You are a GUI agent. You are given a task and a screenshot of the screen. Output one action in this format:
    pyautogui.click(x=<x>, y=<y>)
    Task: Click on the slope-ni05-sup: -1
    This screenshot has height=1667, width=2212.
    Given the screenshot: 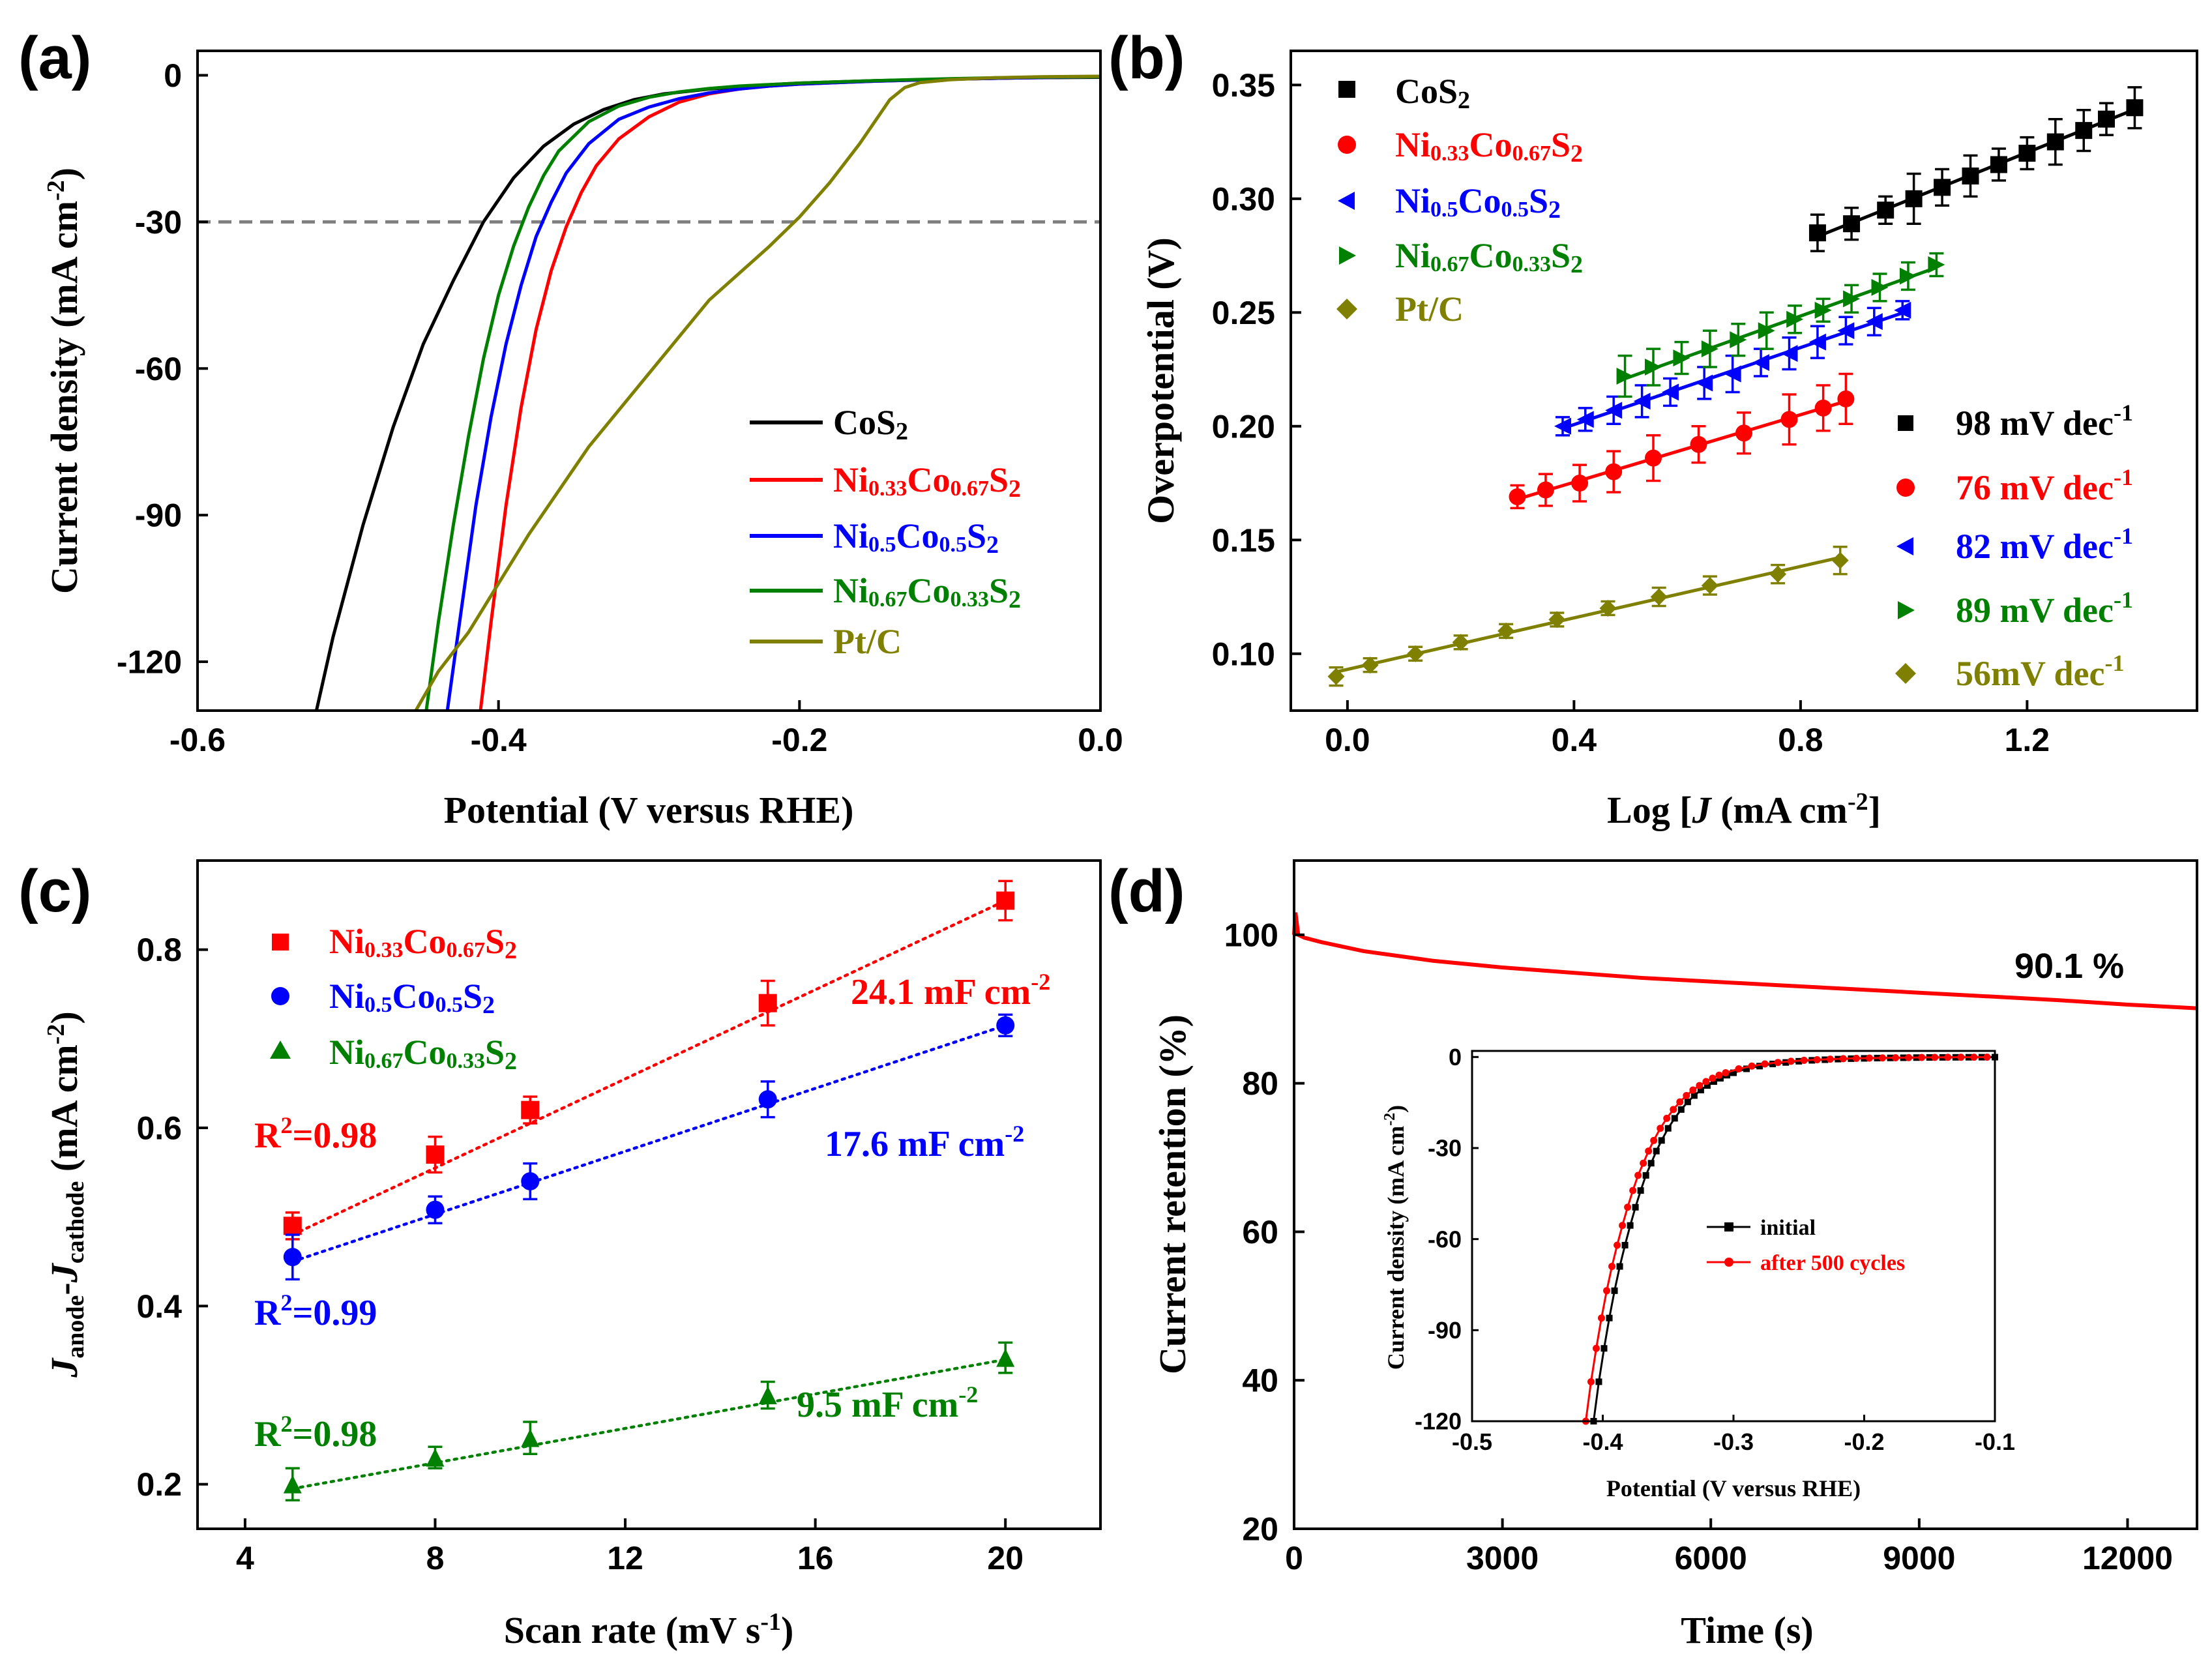 What is the action you would take?
    pyautogui.click(x=2123, y=536)
    